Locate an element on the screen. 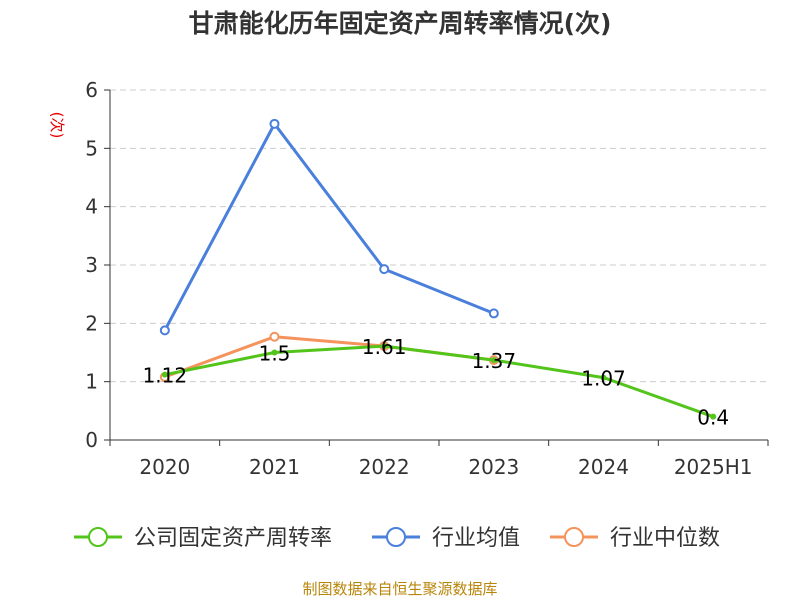  data-labels: 1.12 1.5 1.61 1.37 1.07 0.4 is located at coordinates (436, 382).